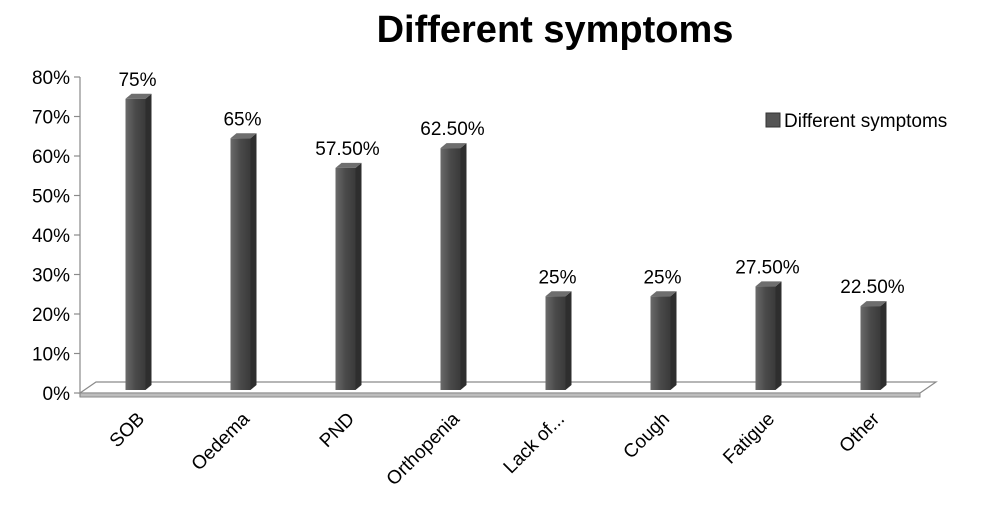 Image resolution: width=1000 pixels, height=523 pixels. Describe the element at coordinates (647, 436) in the screenshot. I see `x-tick-label: Cough` at that location.